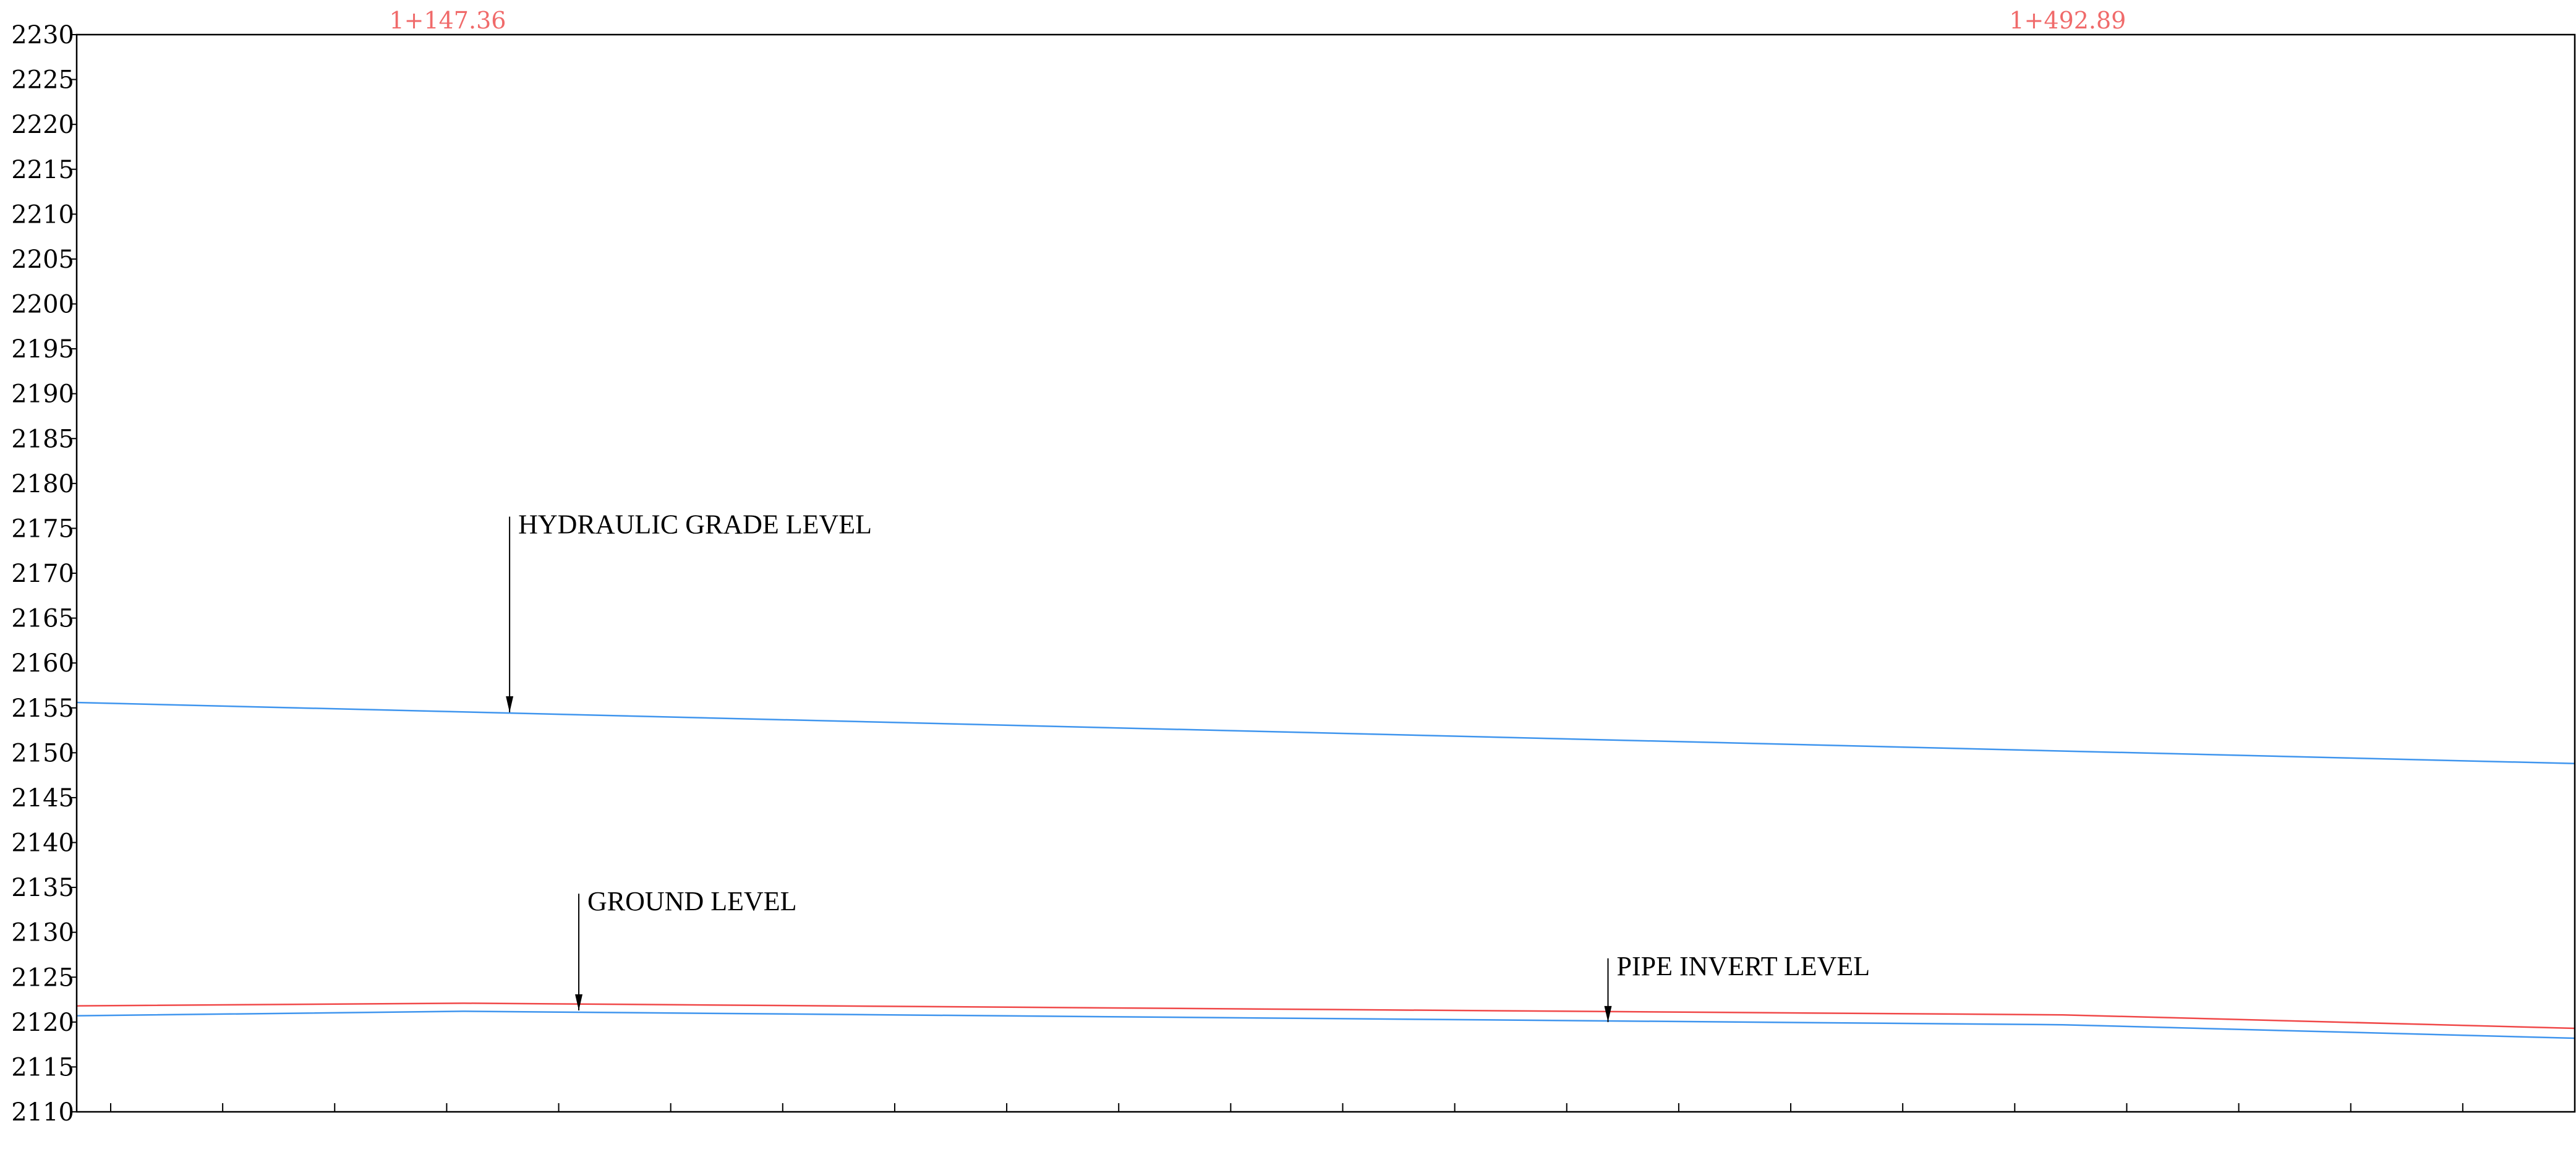 The width and height of the screenshot is (2576, 1165). I want to click on y-tick-label: 2190, so click(42, 395).